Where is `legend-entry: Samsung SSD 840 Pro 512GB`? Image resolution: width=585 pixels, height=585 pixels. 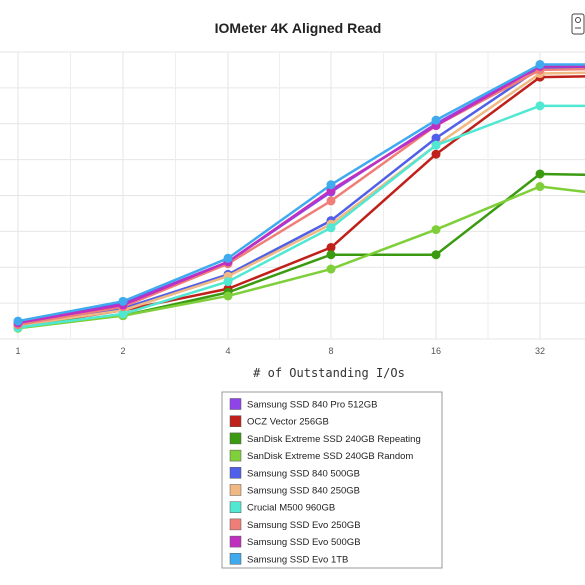 legend-entry: Samsung SSD 840 Pro 512GB is located at coordinates (303, 404).